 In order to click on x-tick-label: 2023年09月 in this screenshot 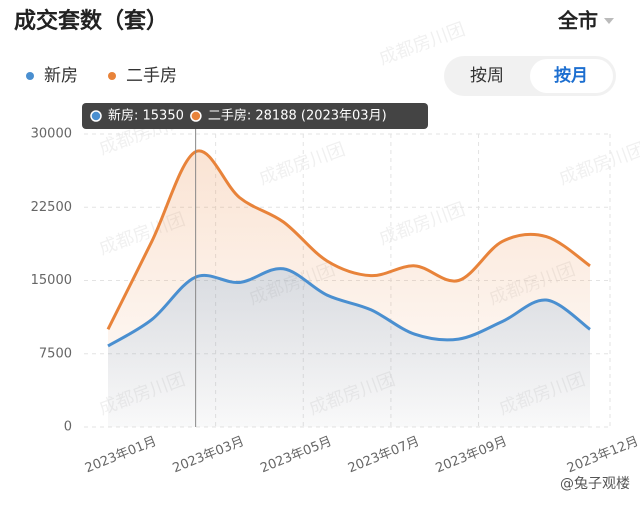, I will do `click(472, 455)`.